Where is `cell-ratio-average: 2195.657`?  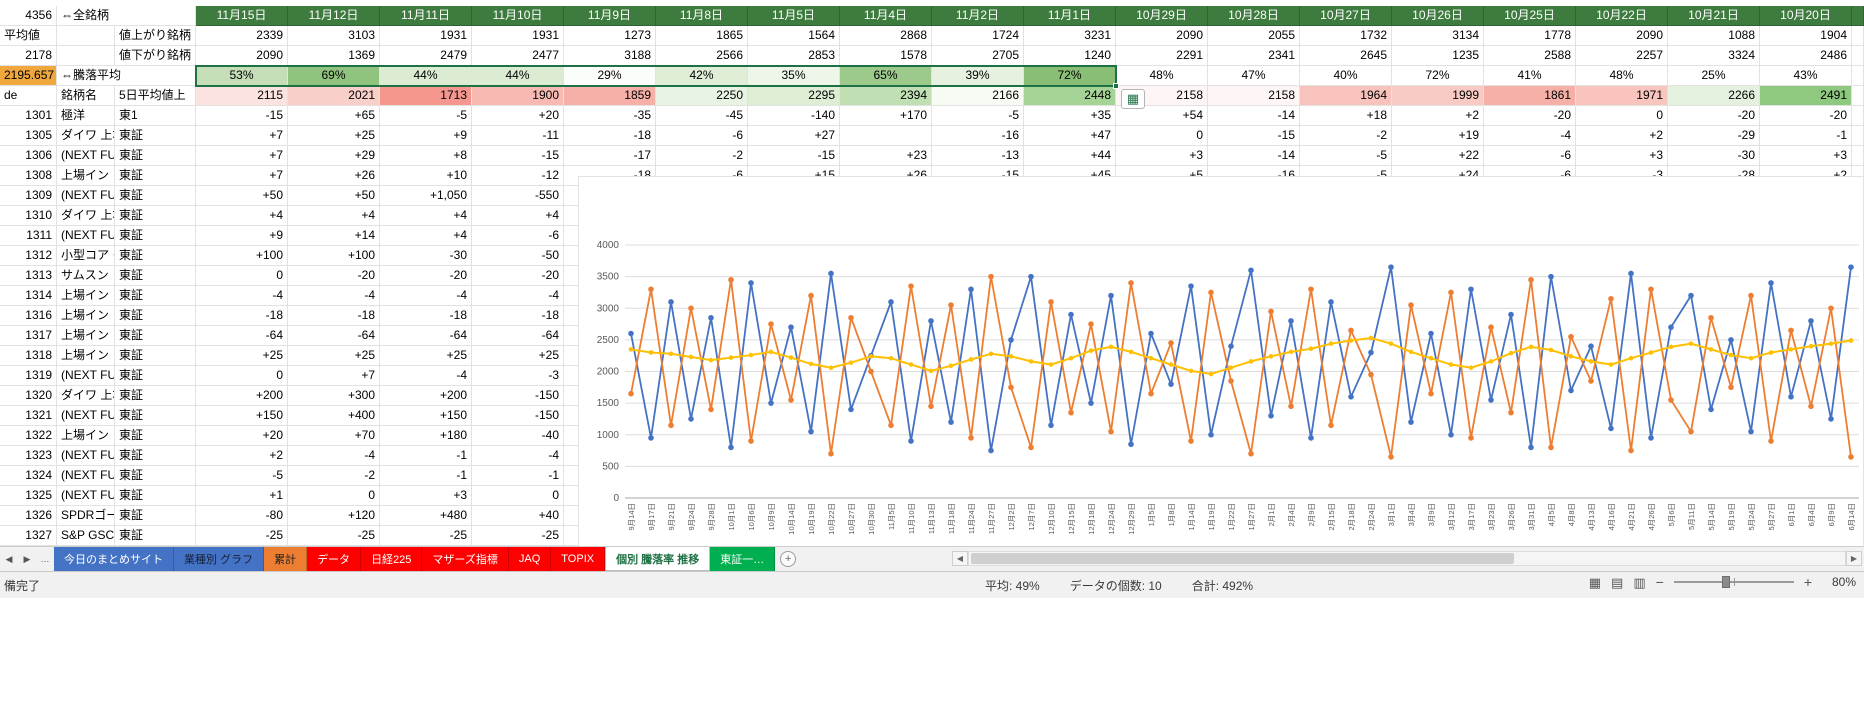 cell-ratio-average: 2195.657 is located at coordinates (28, 76).